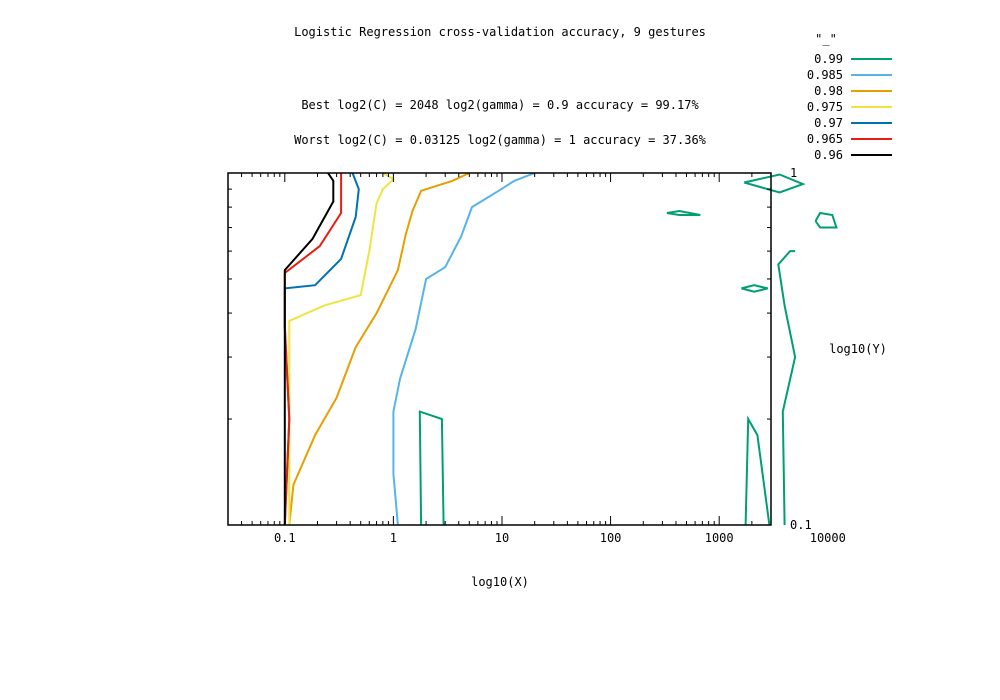 Image resolution: width=1000 pixels, height=700 pixels. I want to click on contour-0.99-path-6, so click(826, 220).